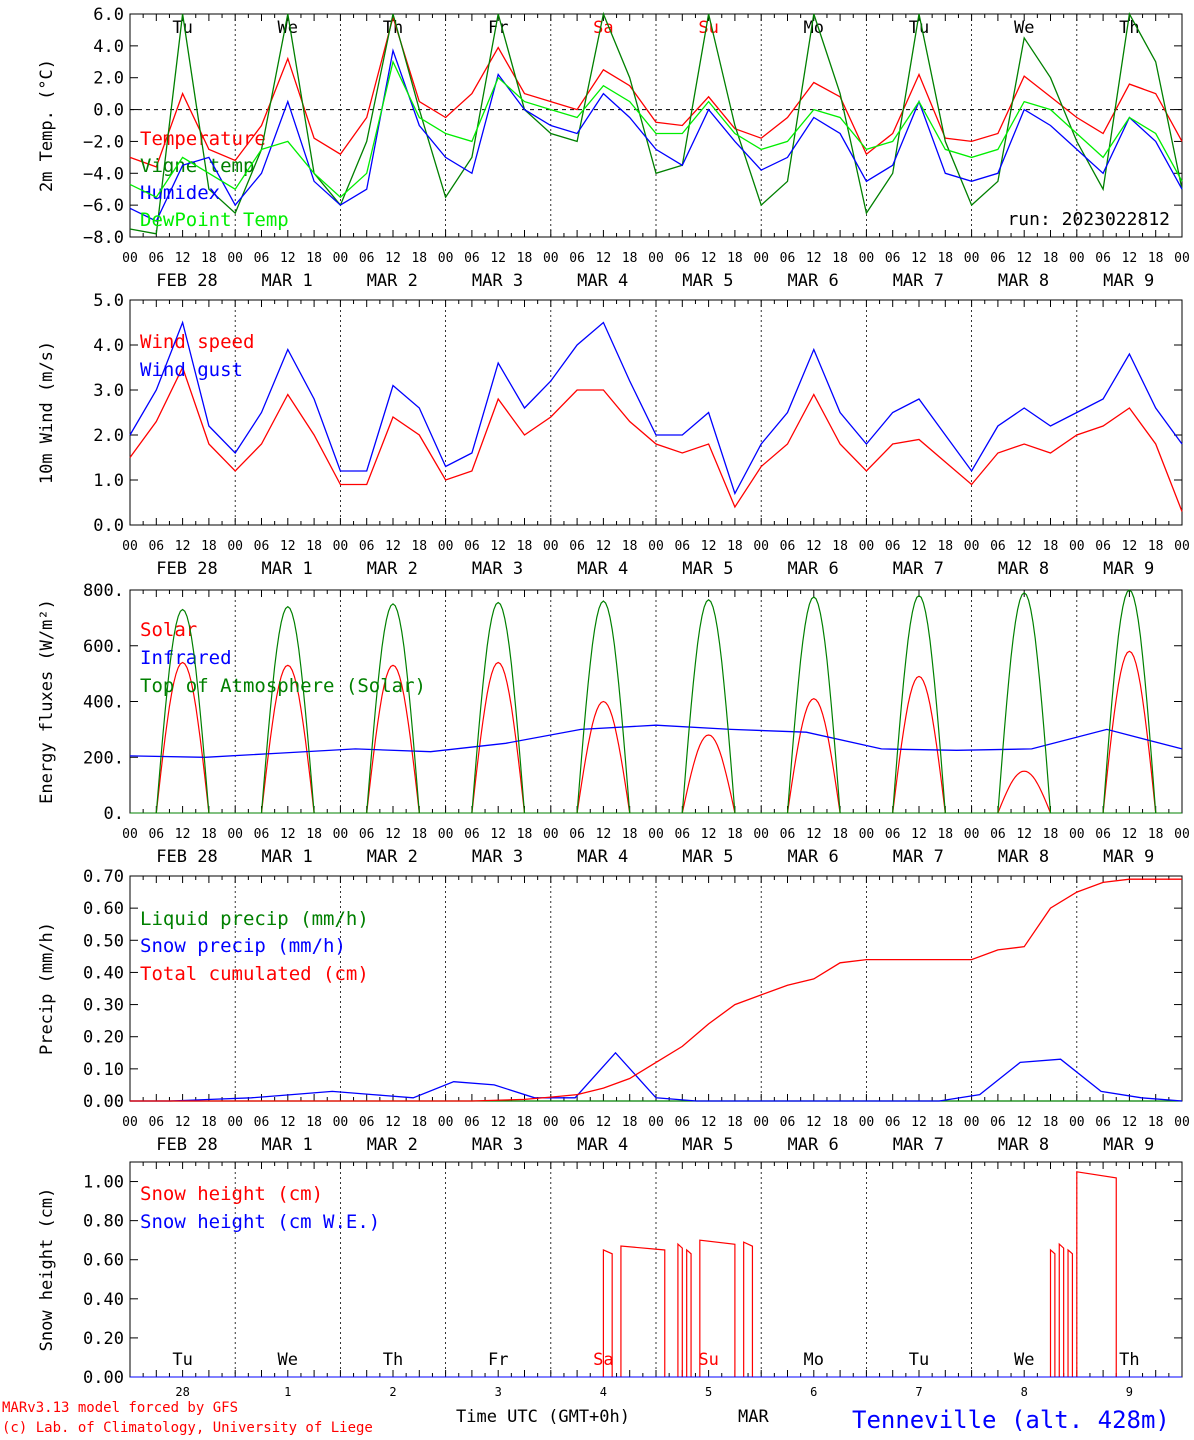 Image resolution: width=1194 pixels, height=1440 pixels. I want to click on legend-entry: Snow height (cm W.E.), so click(260, 1222).